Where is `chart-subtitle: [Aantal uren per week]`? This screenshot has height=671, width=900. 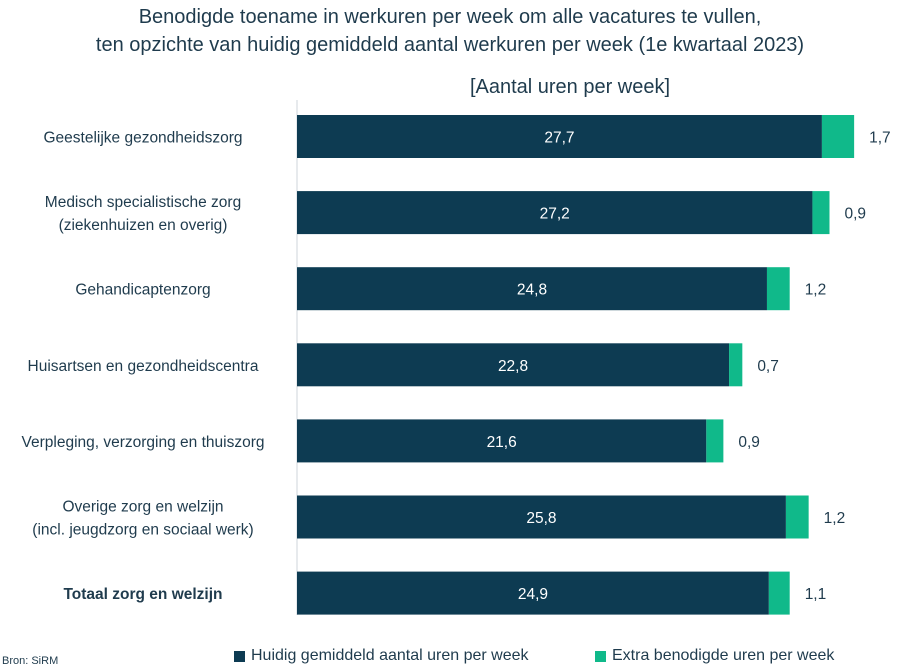
chart-subtitle: [Aantal uren per week] is located at coordinates (570, 87).